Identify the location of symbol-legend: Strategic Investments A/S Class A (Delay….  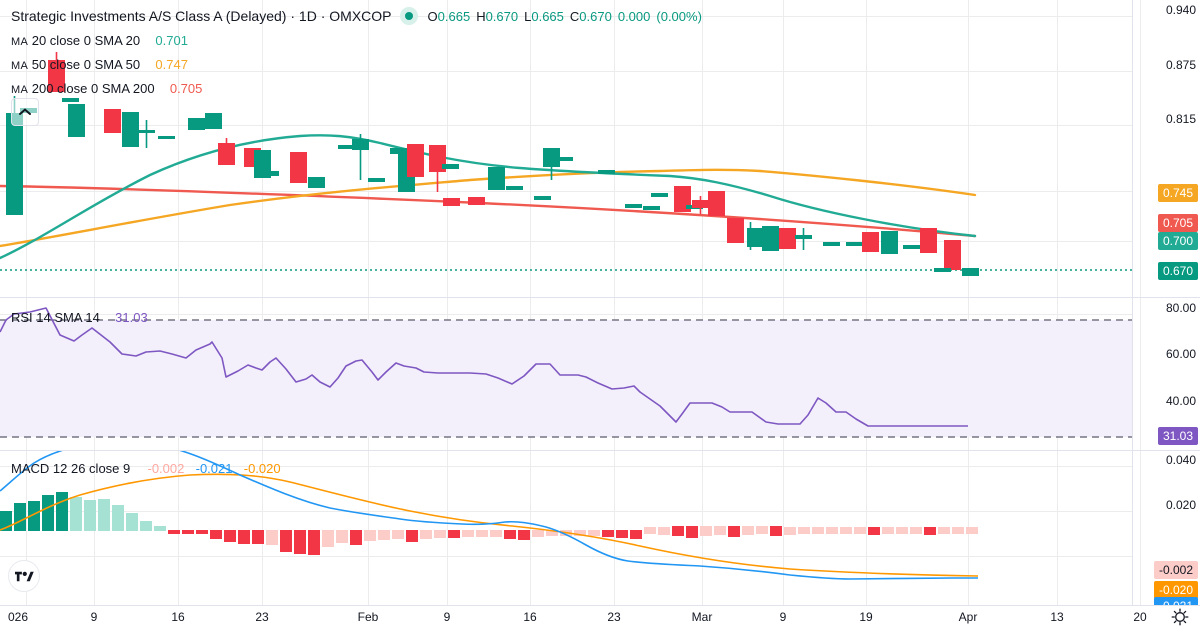
(356, 16).